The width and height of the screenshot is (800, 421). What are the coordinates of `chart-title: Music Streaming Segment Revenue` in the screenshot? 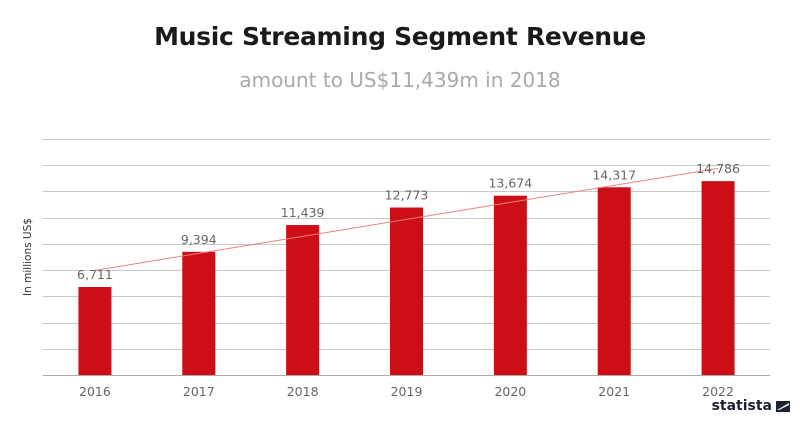 It's located at (400, 36).